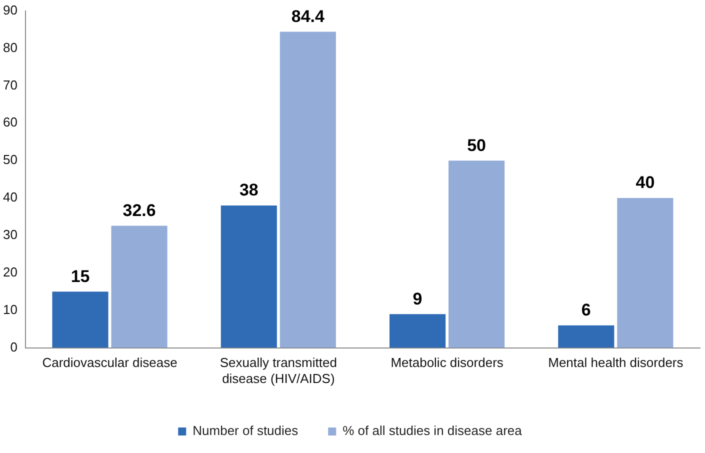 This screenshot has width=705, height=453. Describe the element at coordinates (139, 210) in the screenshot. I see `data-label: 32.6` at that location.